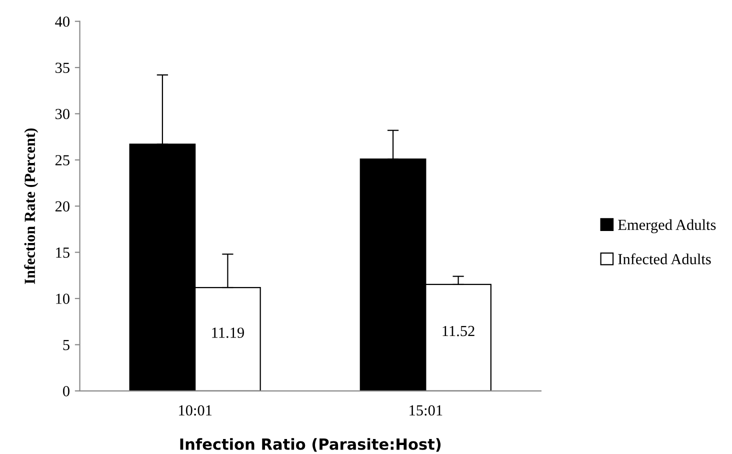 The height and width of the screenshot is (454, 732). What do you see at coordinates (310, 445) in the screenshot?
I see `x-axis-title: Infection Ratio (Parasite:Host)` at bounding box center [310, 445].